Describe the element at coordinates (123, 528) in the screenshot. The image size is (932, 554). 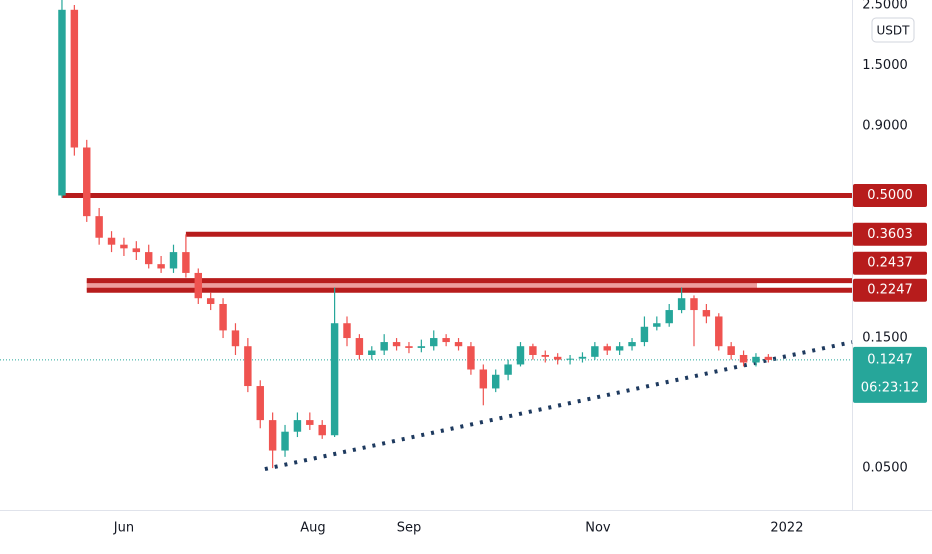
I see `x-tick-label: Jun` at that location.